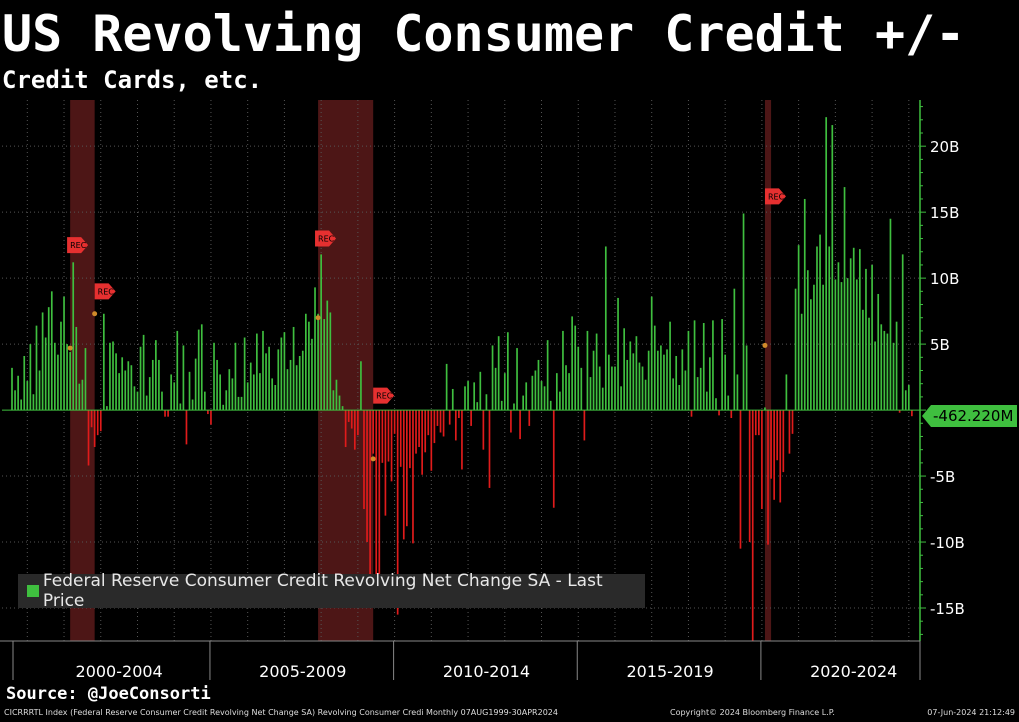 This screenshot has width=1019, height=722. I want to click on recession-point-marker, so click(765, 345).